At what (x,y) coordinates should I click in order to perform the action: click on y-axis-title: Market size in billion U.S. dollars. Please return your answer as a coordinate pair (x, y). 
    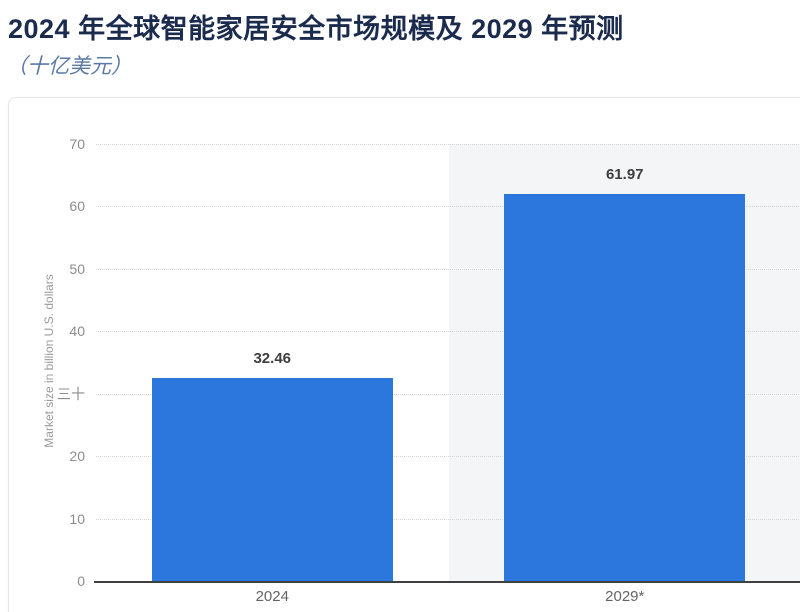
    Looking at the image, I should click on (49, 361).